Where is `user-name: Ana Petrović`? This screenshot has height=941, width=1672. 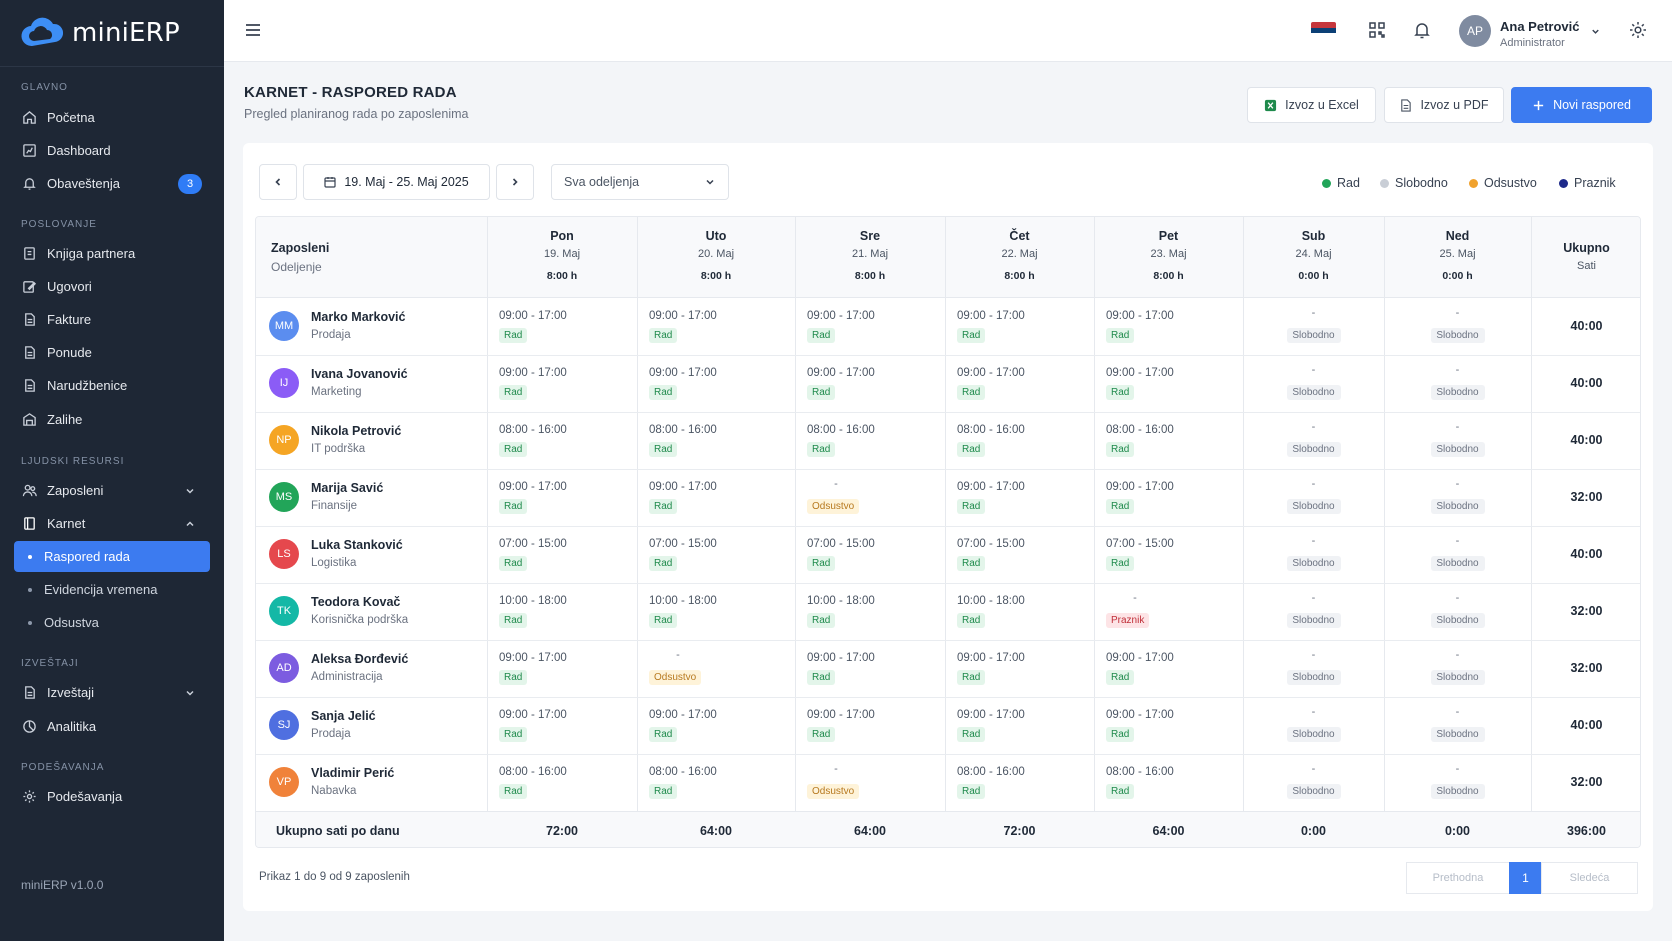 user-name: Ana Petrović is located at coordinates (1540, 26).